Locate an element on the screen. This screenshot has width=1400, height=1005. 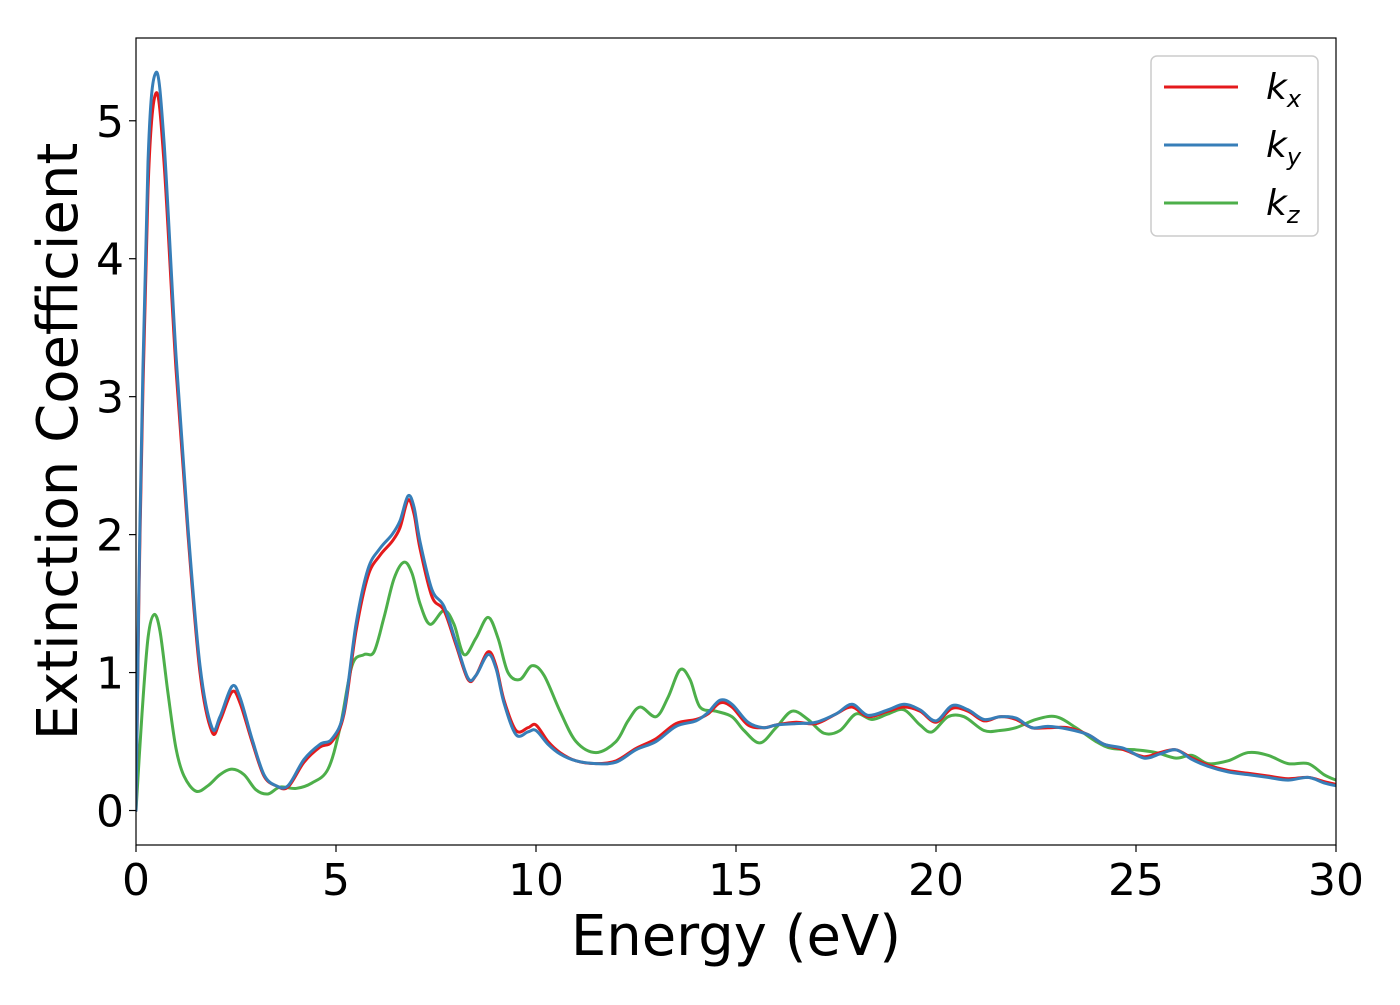
x-tick-label: 30 is located at coordinates (1336, 880).